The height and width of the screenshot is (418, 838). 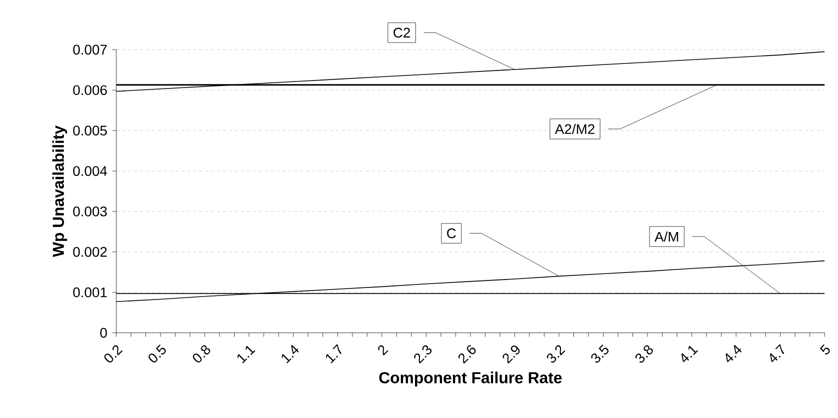 What do you see at coordinates (451, 233) in the screenshot?
I see `text: C` at bounding box center [451, 233].